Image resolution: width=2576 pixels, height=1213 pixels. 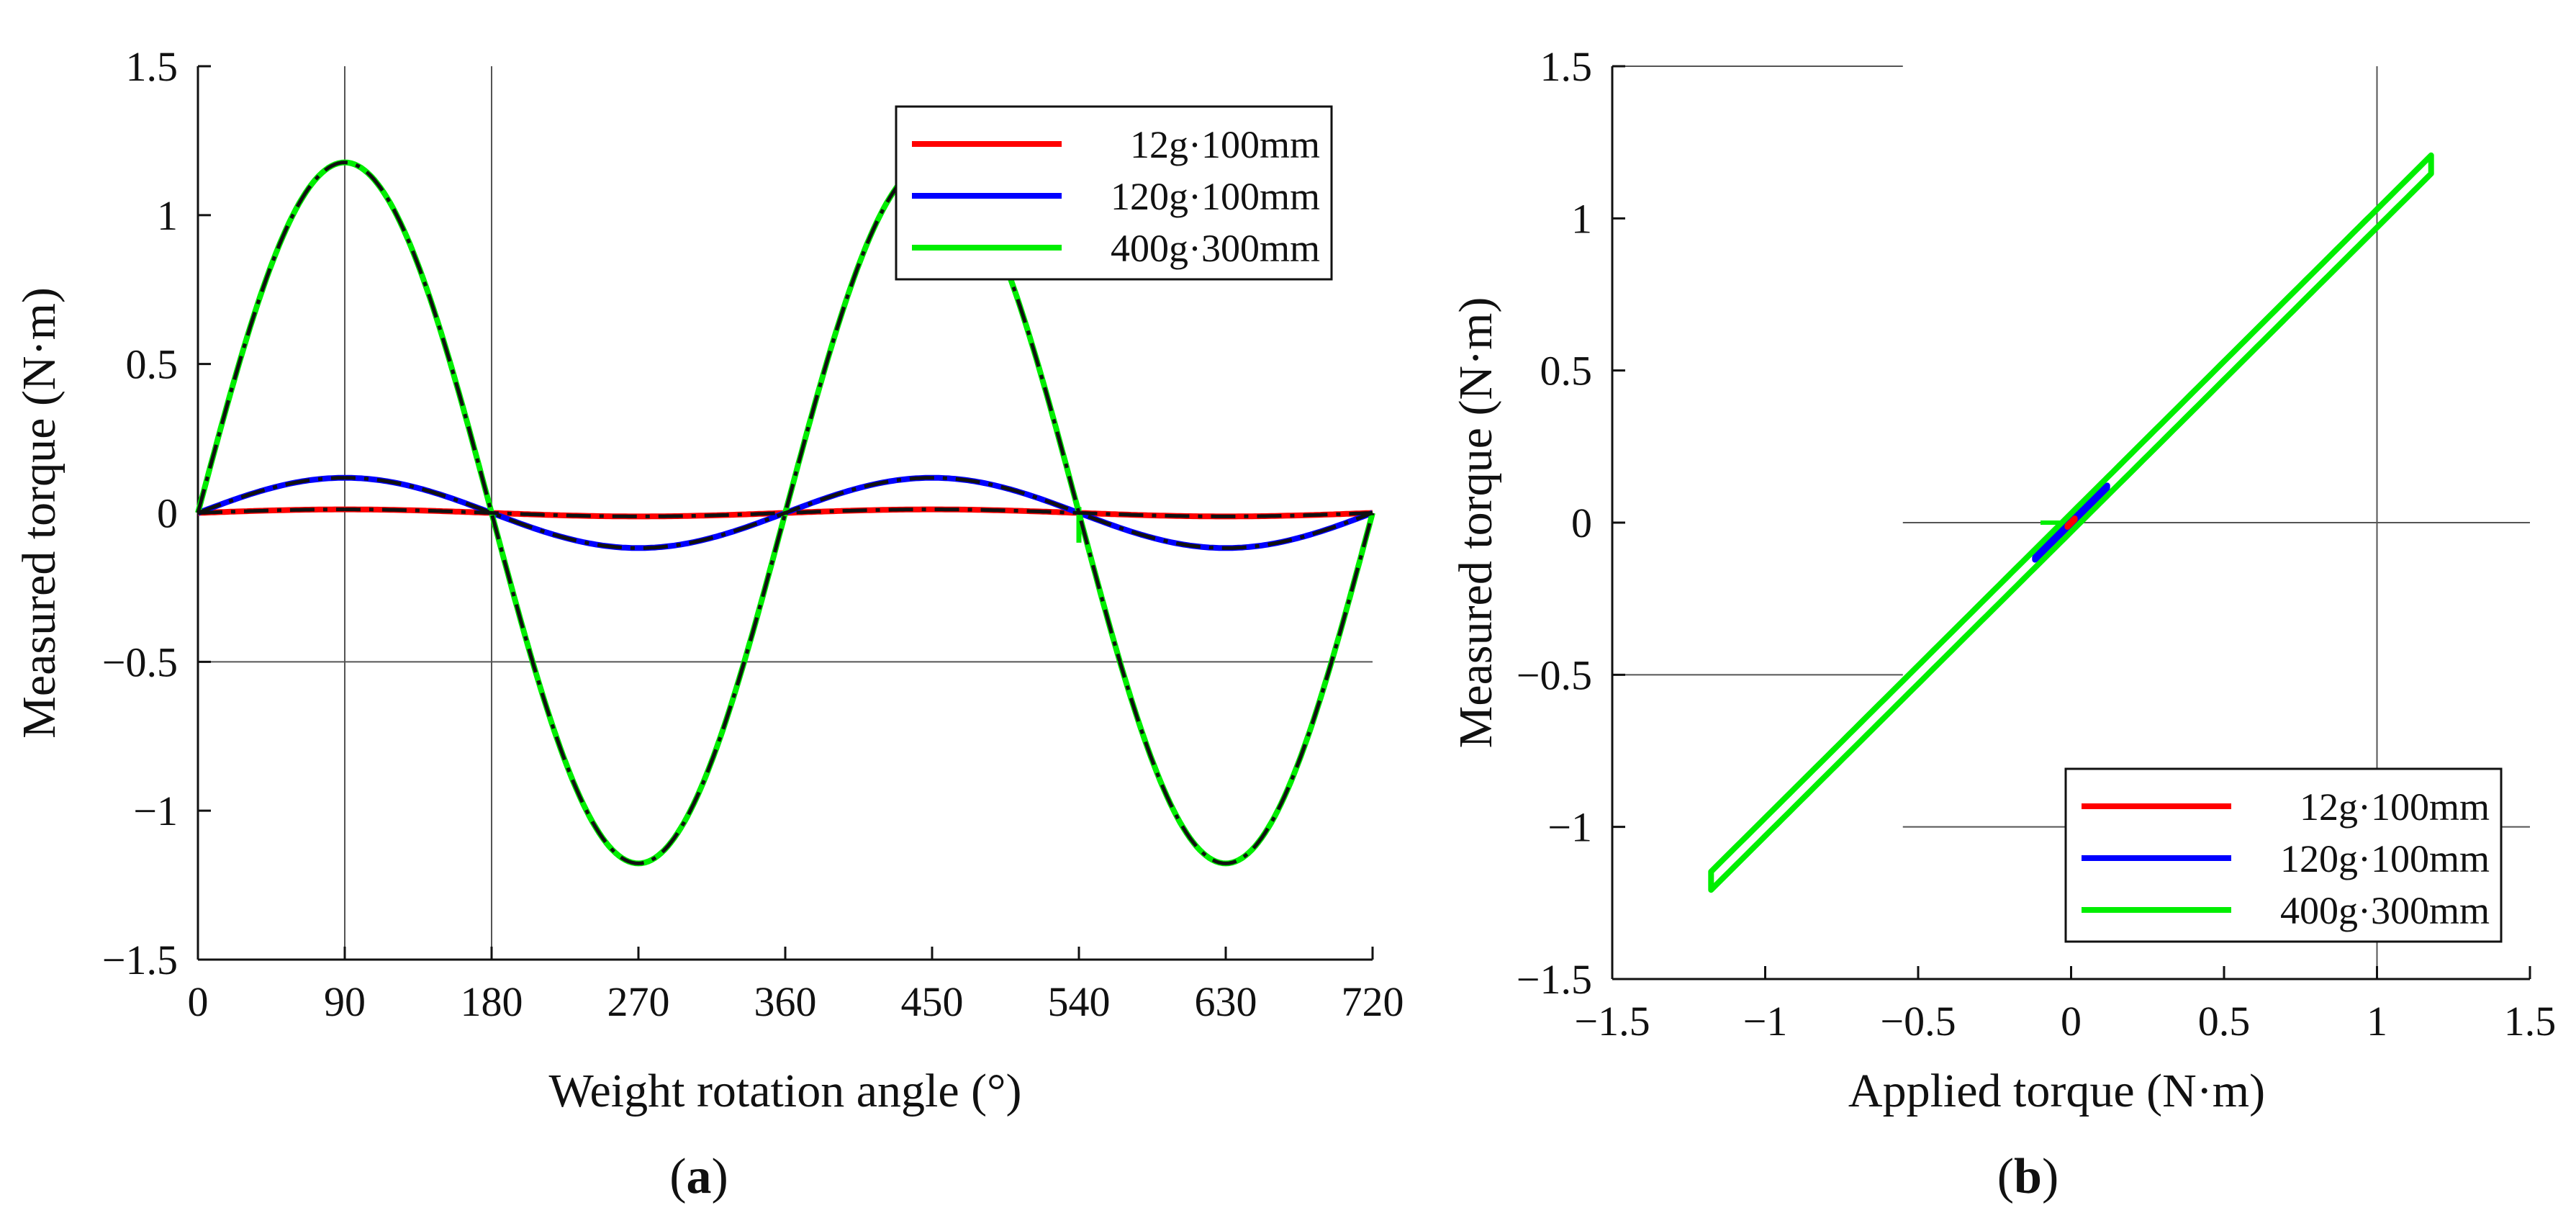 I want to click on x-tick-label: 90, so click(x=345, y=1002).